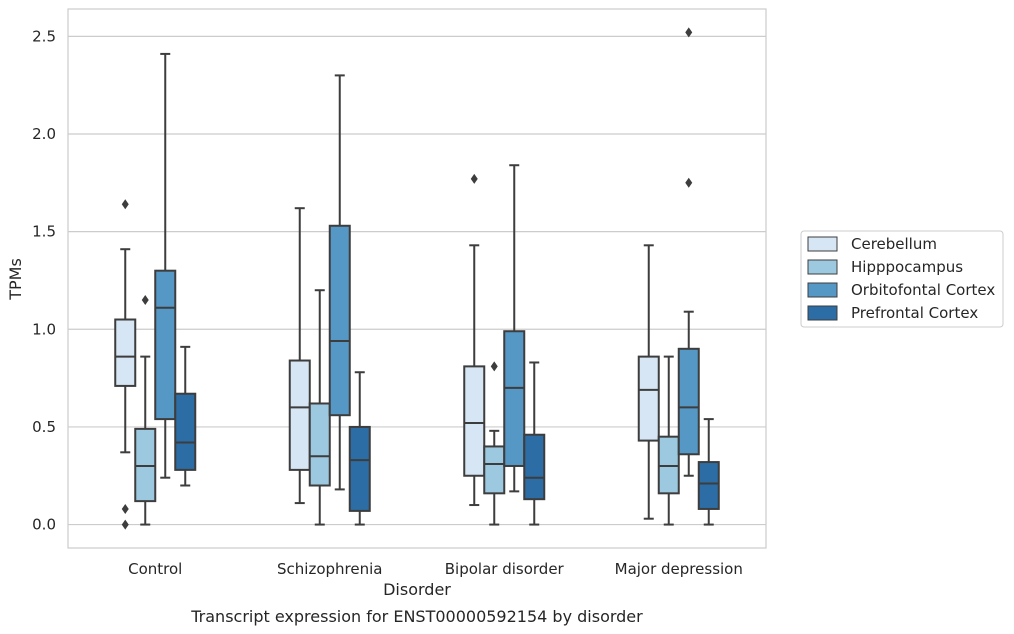  I want to click on y-tick-label: 1.0, so click(44, 329).